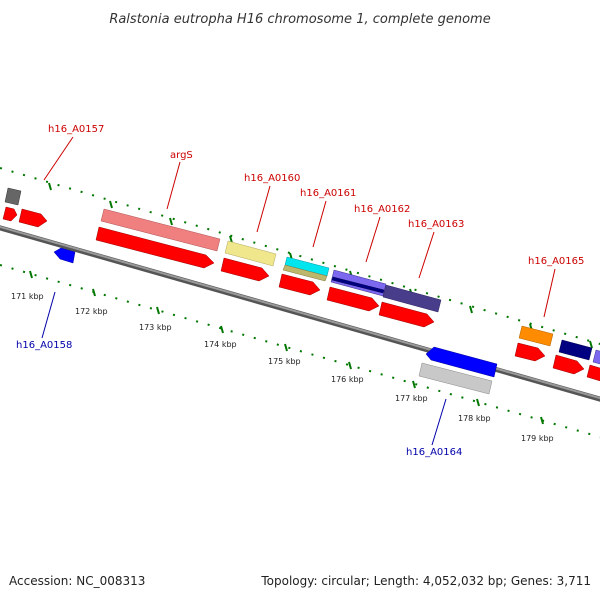 This screenshot has height=600, width=600. What do you see at coordinates (272, 178) in the screenshot?
I see `gene-label: h16_A0160` at bounding box center [272, 178].